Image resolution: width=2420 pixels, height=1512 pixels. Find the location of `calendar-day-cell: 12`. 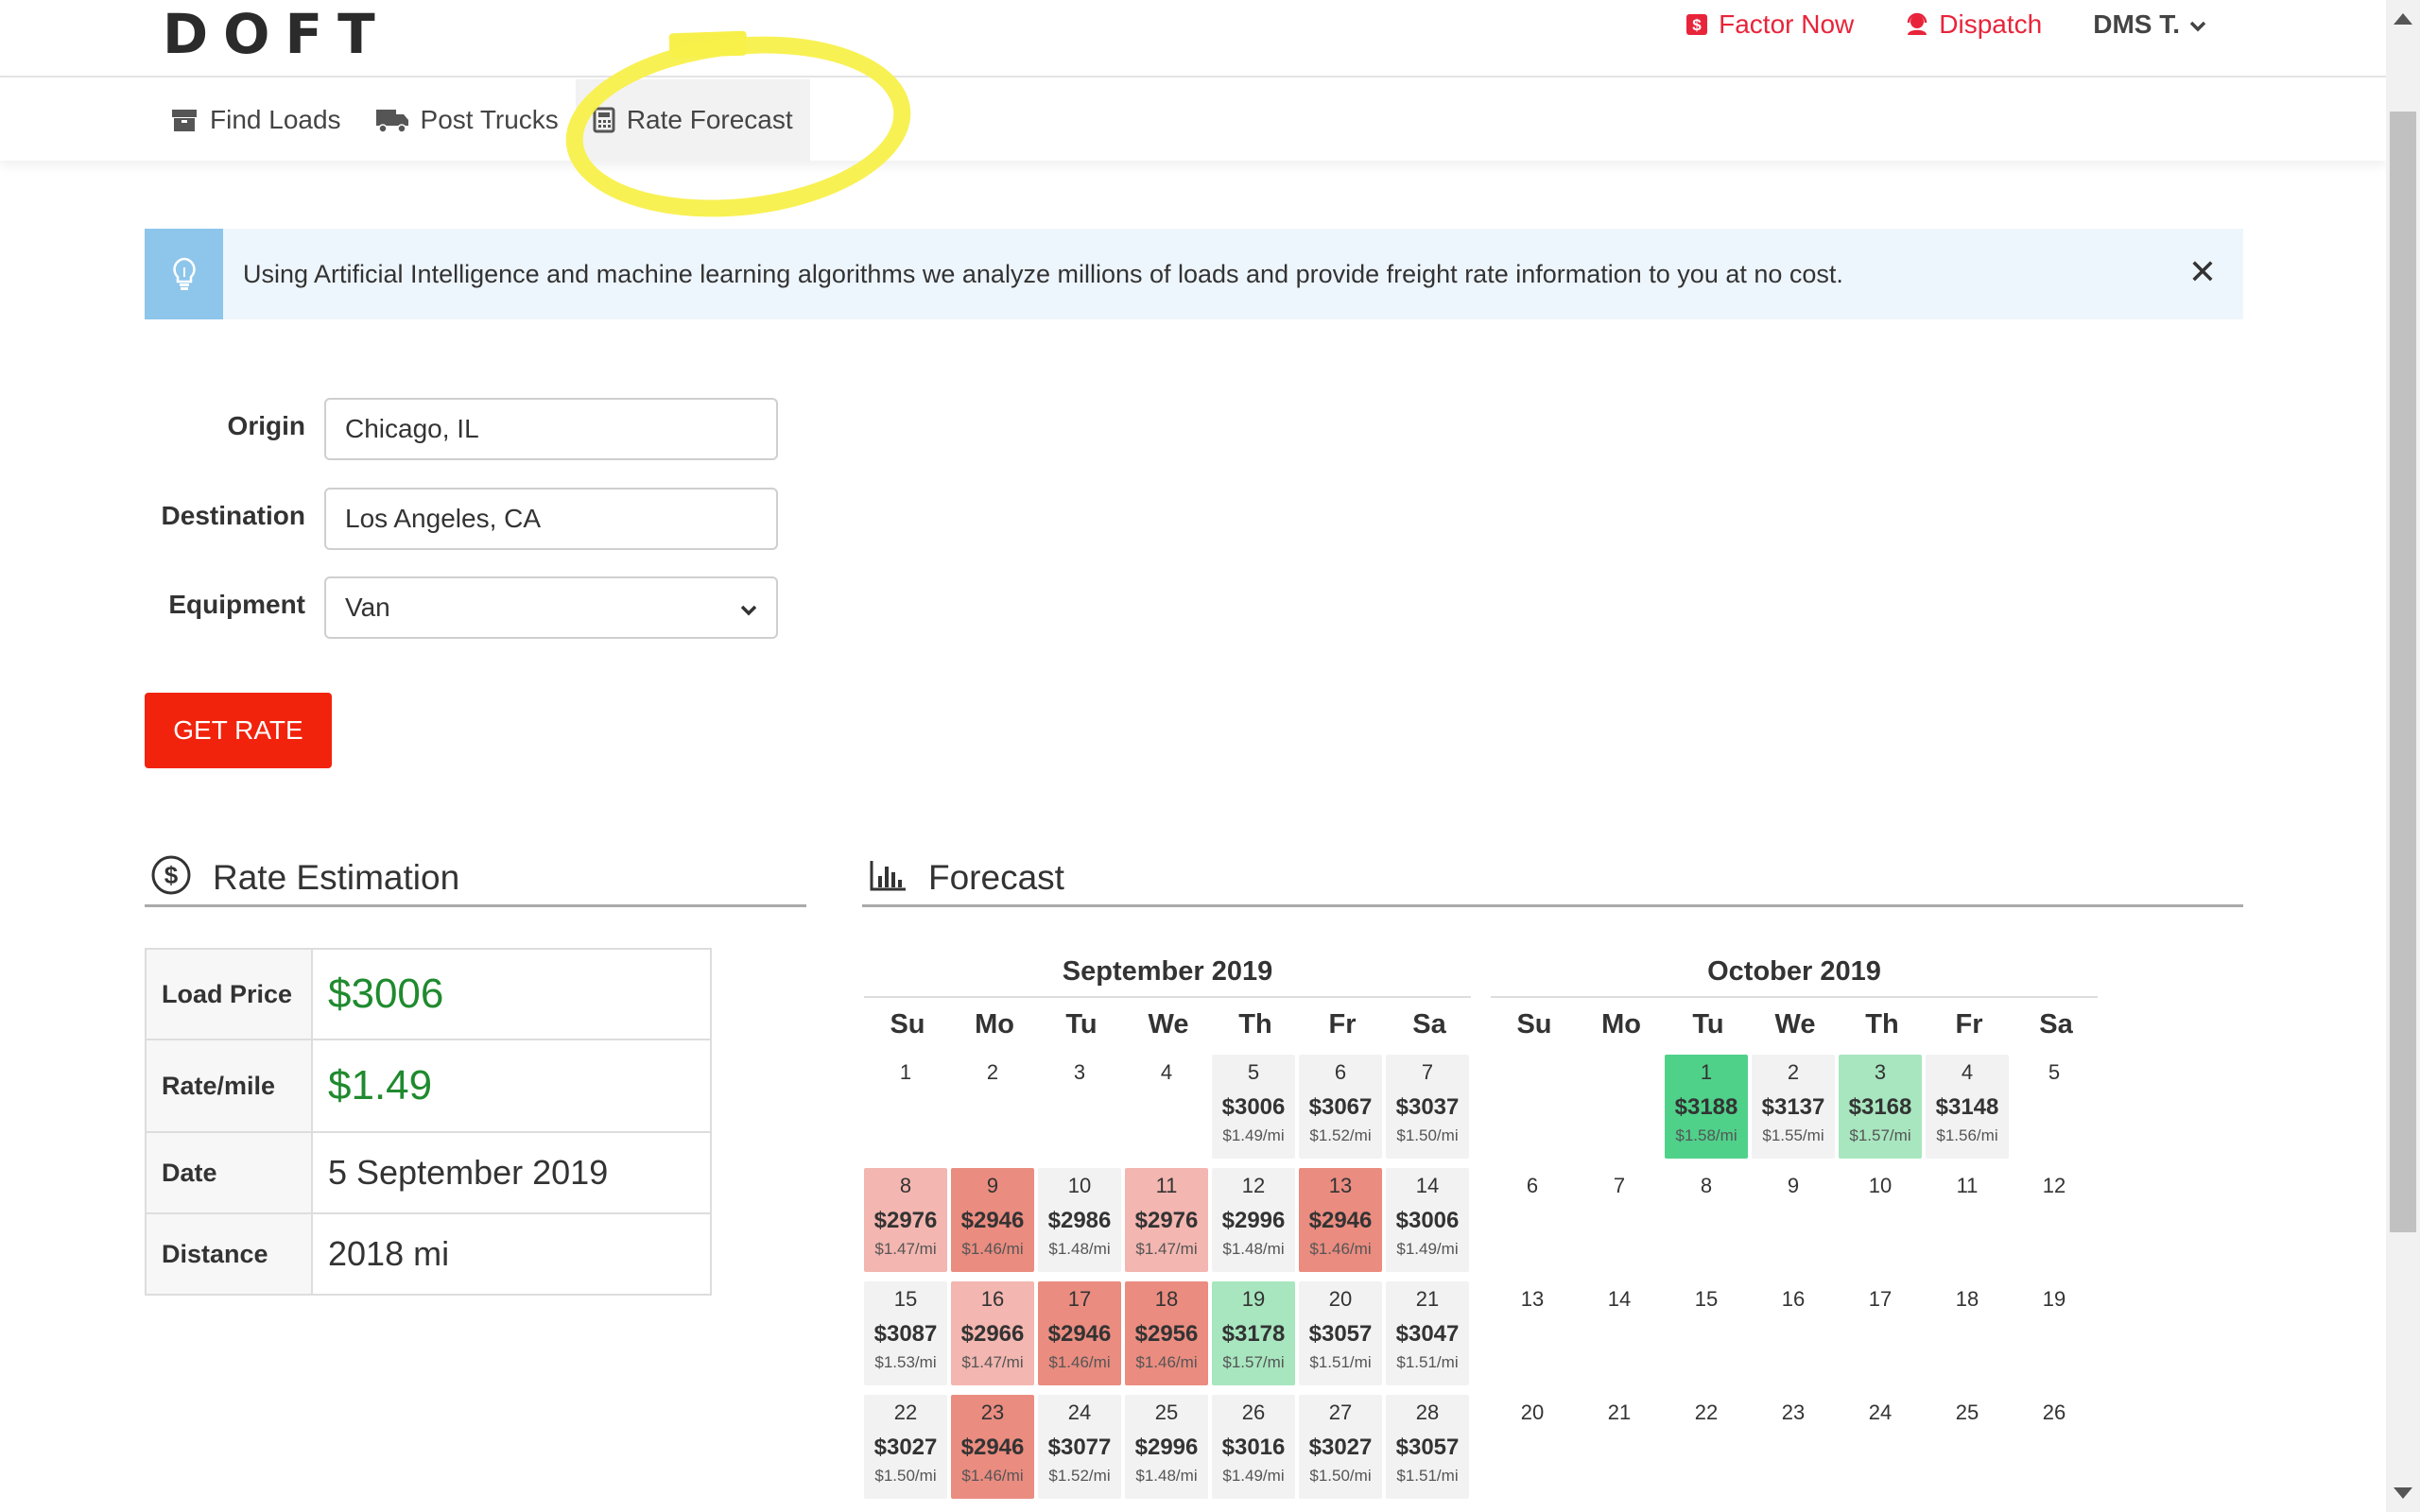

calendar-day-cell: 12 is located at coordinates (2054, 1220).